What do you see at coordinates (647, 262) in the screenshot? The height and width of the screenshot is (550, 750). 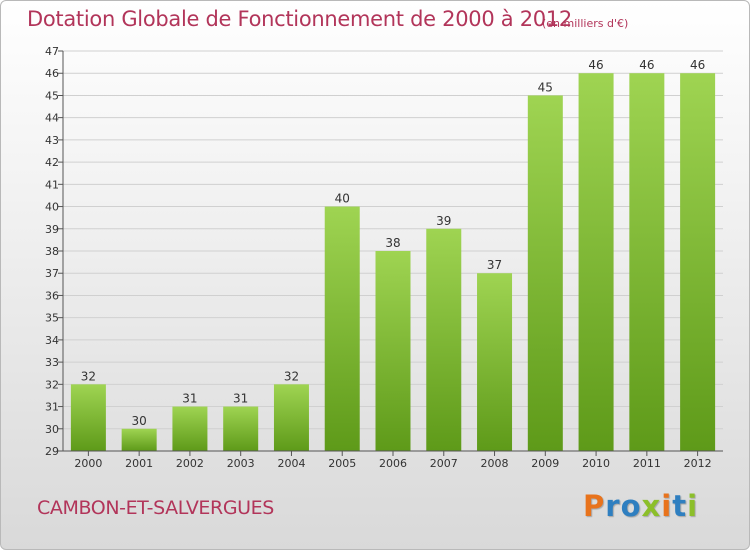 I see `bar-2011` at bounding box center [647, 262].